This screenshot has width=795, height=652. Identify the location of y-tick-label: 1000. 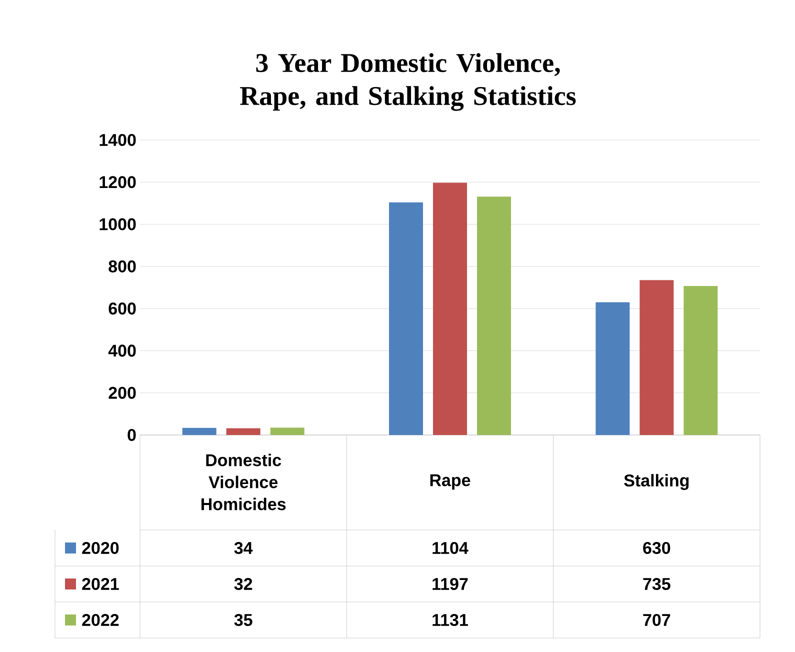
(118, 224).